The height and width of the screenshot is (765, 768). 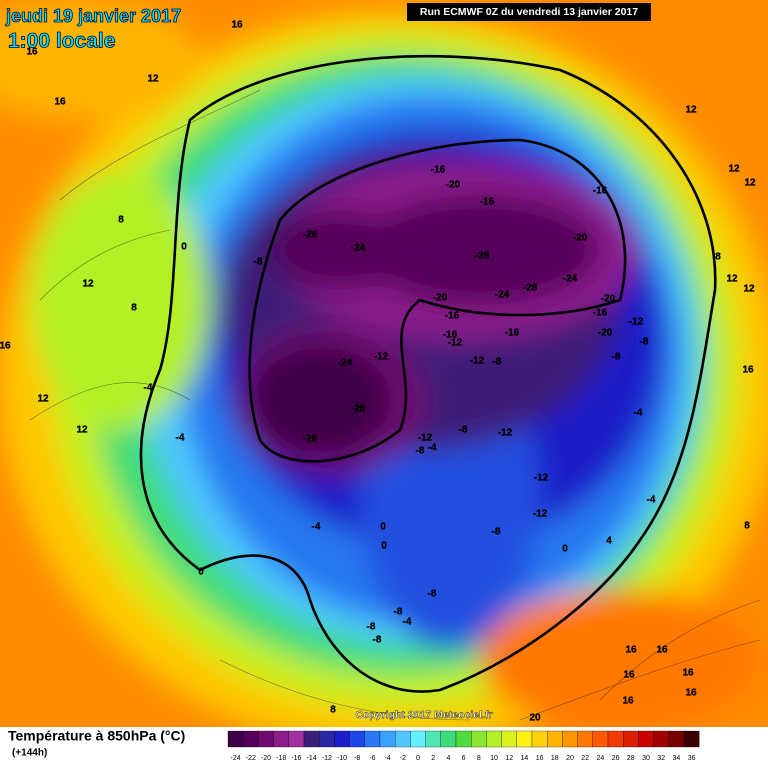 I want to click on run-box, so click(x=529, y=12).